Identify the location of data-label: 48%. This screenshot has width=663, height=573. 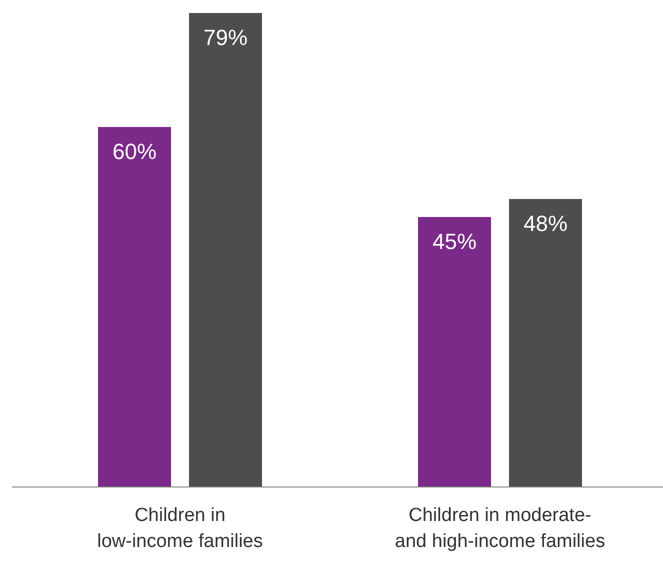
(545, 223).